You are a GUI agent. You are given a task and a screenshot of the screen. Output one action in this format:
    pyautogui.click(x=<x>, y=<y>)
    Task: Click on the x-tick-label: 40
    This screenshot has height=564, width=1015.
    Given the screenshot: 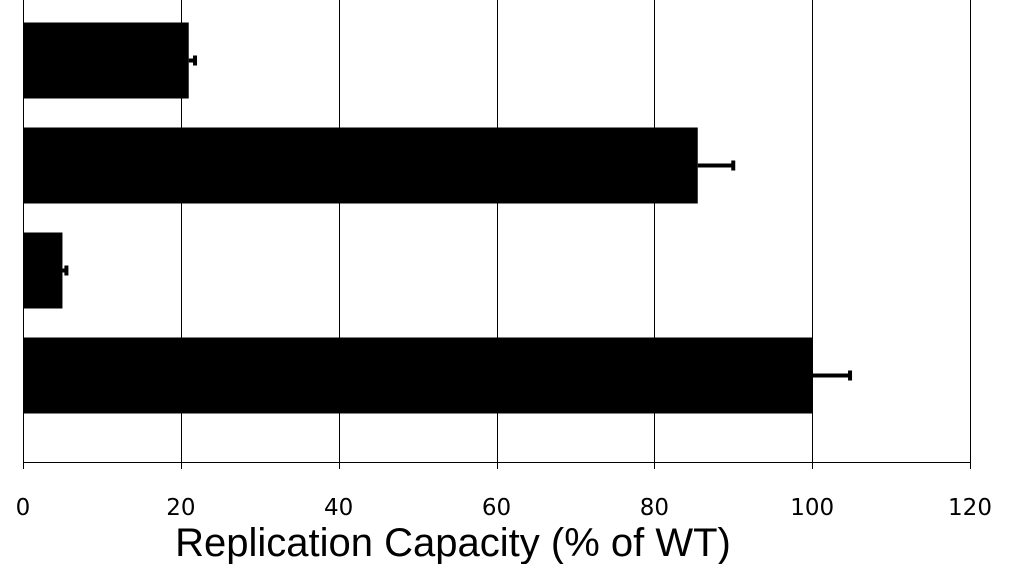 What is the action you would take?
    pyautogui.click(x=338, y=508)
    